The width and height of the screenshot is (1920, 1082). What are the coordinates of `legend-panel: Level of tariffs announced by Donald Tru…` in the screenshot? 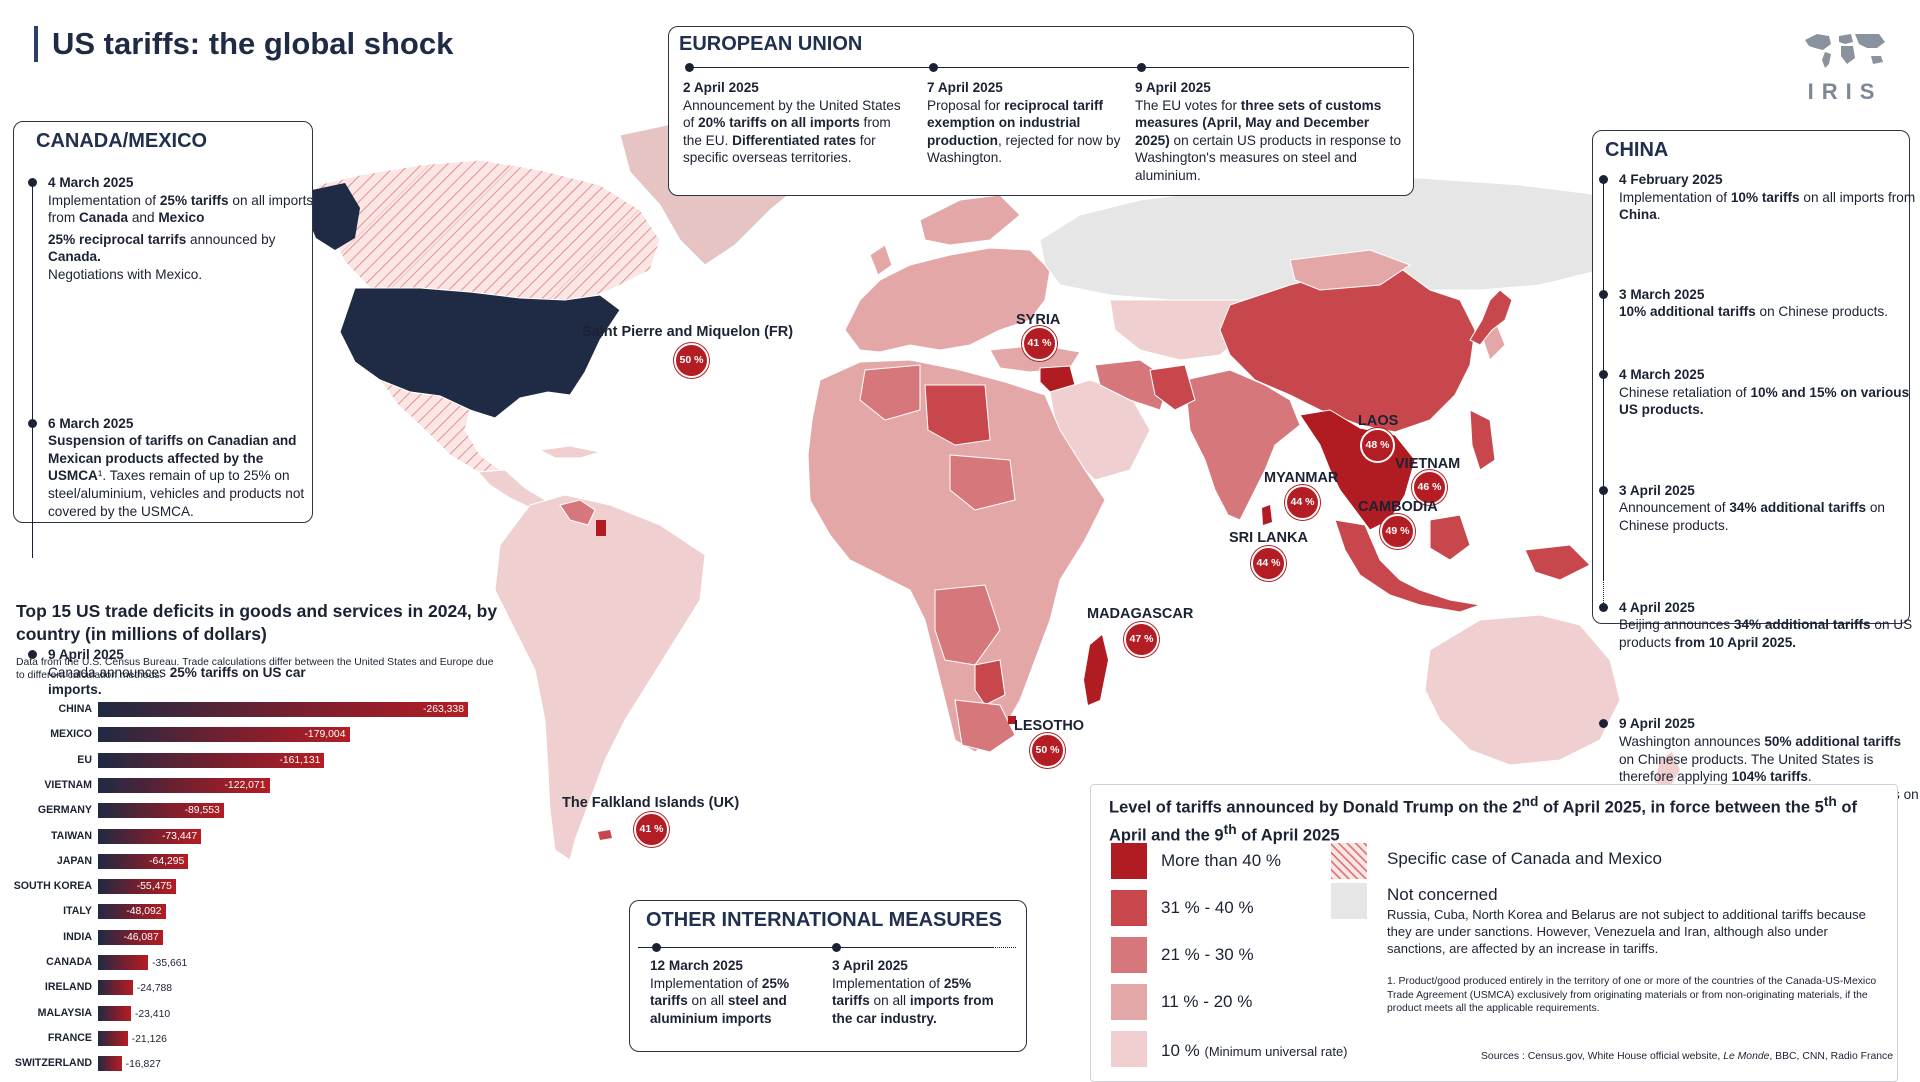 It's located at (1494, 933).